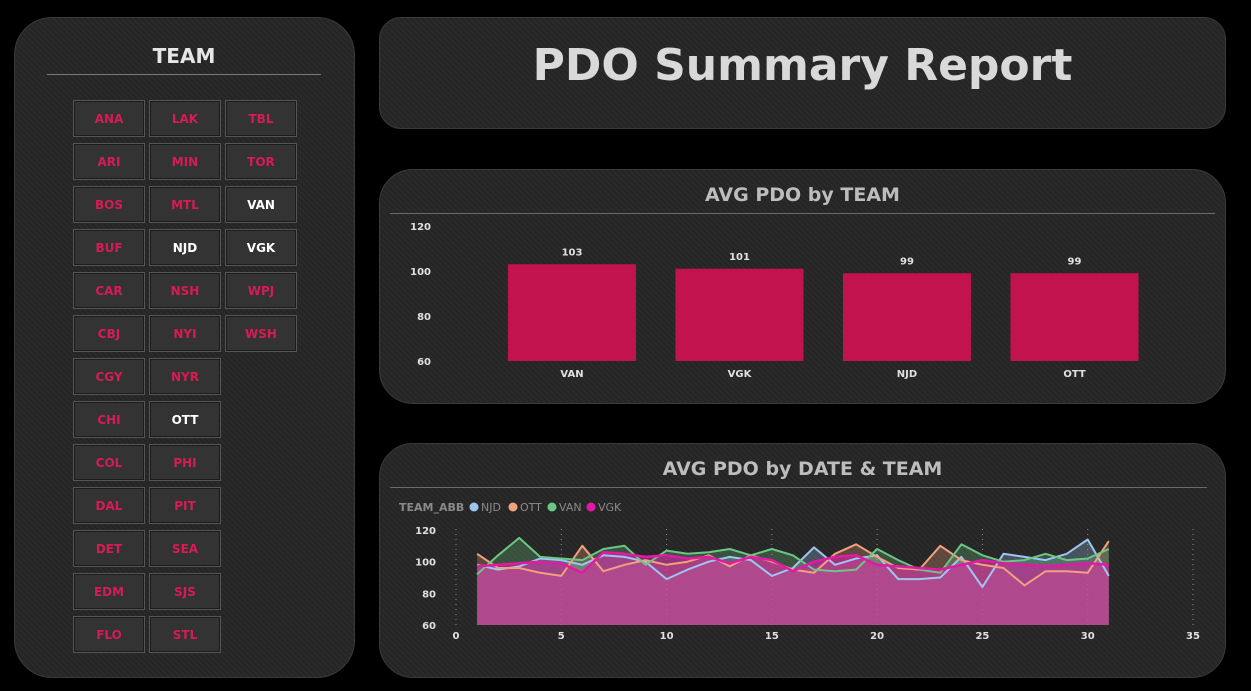 This screenshot has height=691, width=1251. What do you see at coordinates (561, 636) in the screenshot?
I see `line-x-tick-label: 5` at bounding box center [561, 636].